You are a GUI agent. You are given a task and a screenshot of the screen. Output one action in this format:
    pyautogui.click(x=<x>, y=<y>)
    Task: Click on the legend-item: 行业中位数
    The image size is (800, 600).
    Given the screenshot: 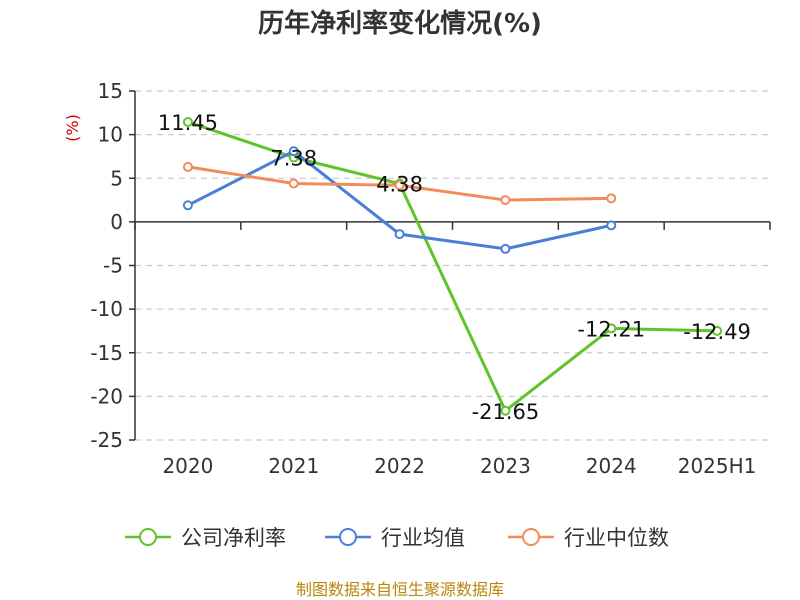 What is the action you would take?
    pyautogui.click(x=616, y=538)
    